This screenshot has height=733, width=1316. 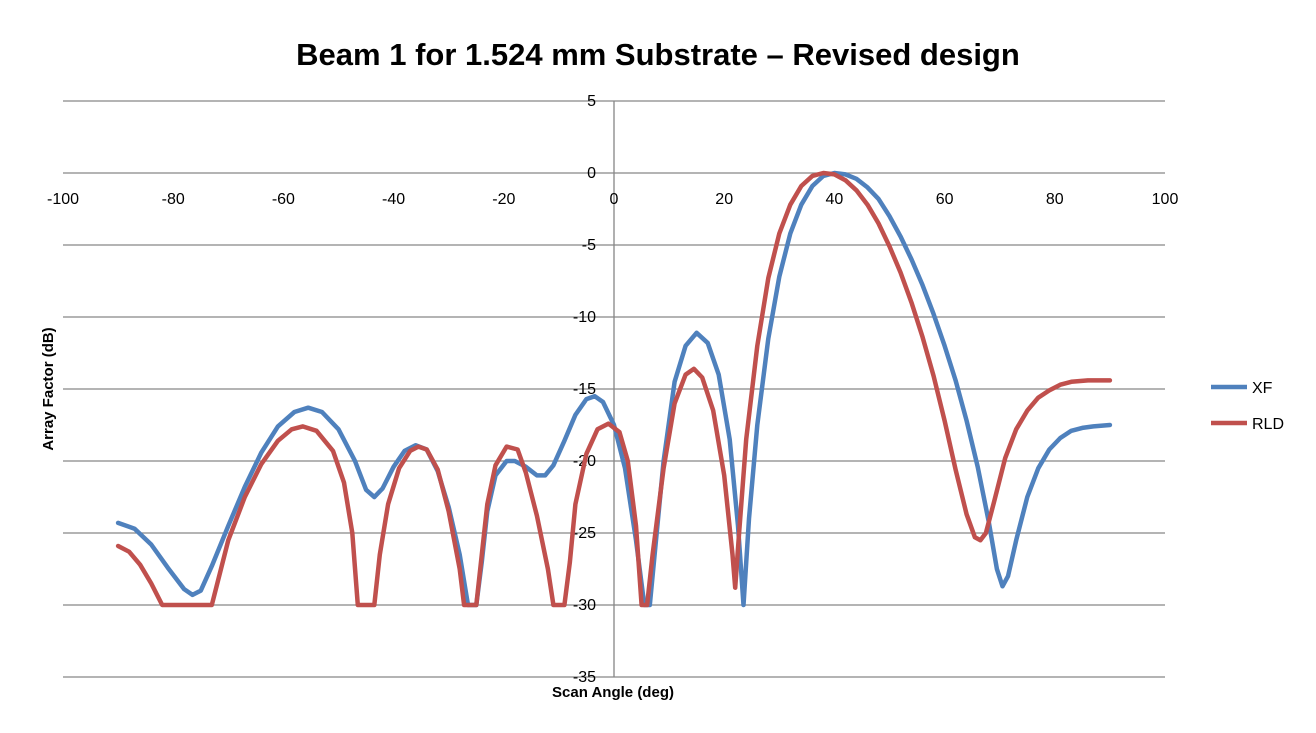 What do you see at coordinates (48, 388) in the screenshot?
I see `y-axis-title: Array Factor (dB)` at bounding box center [48, 388].